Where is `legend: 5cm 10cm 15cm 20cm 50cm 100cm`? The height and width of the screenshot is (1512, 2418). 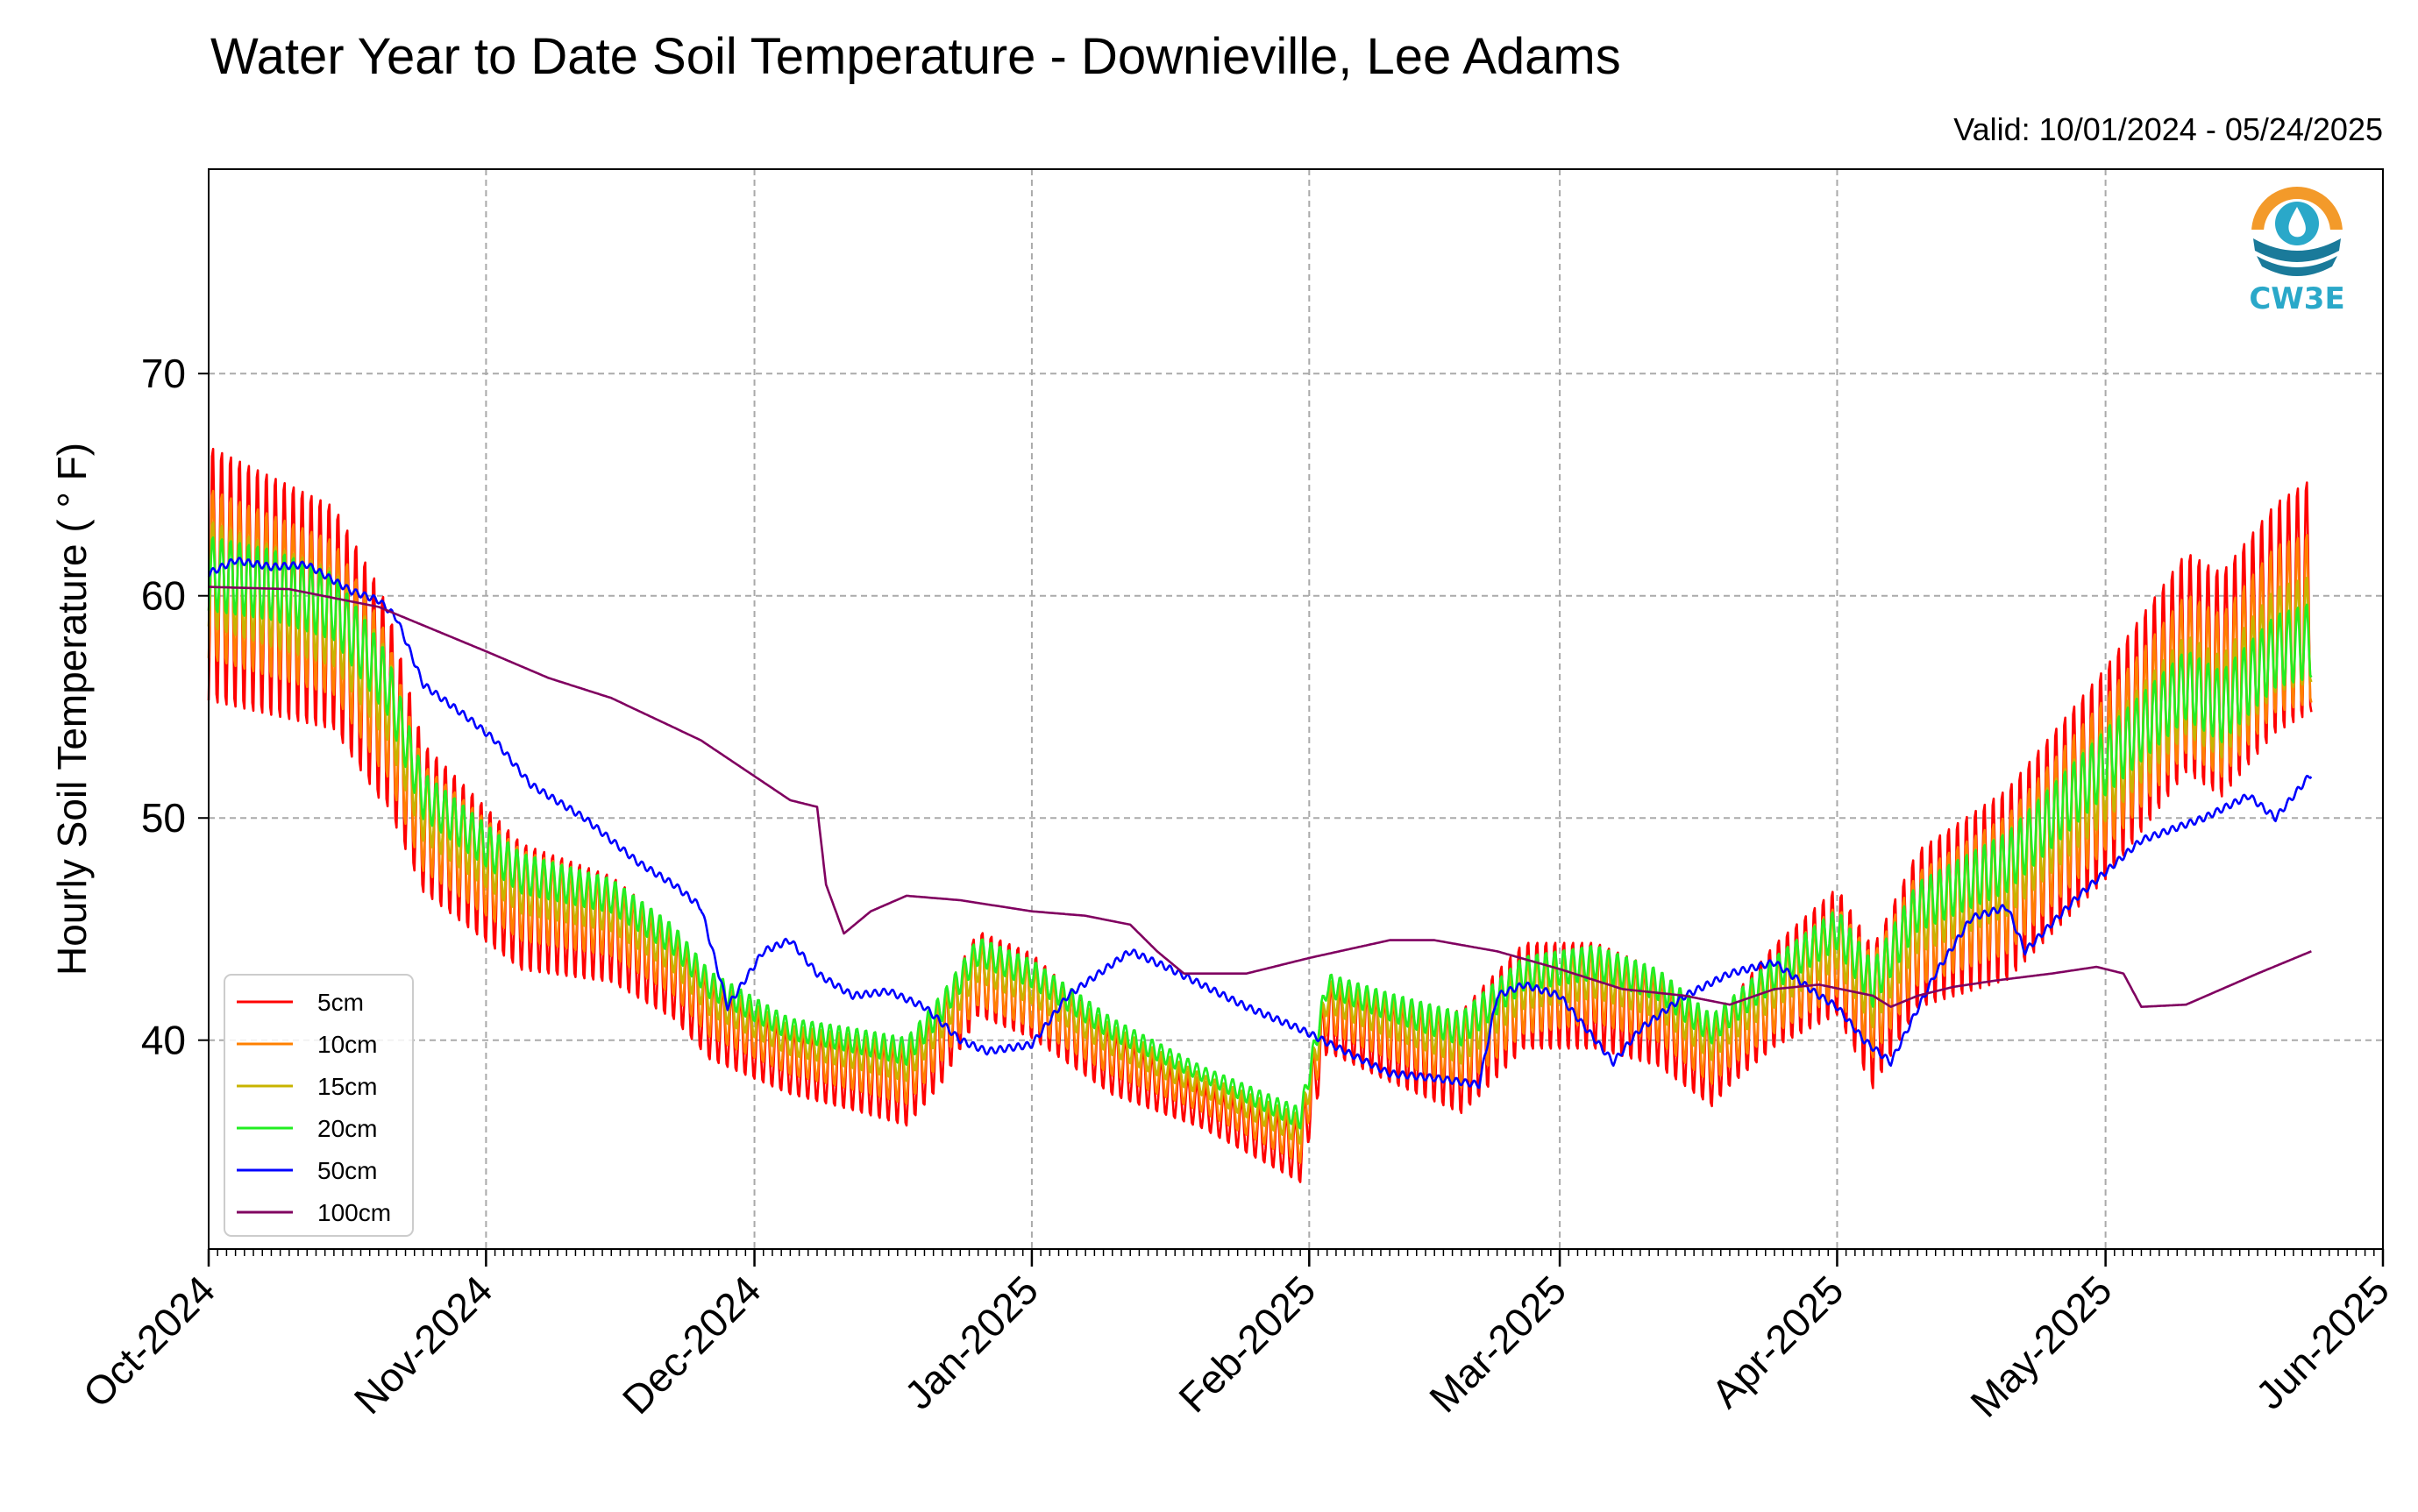 legend: 5cm 10cm 15cm 20cm 50cm 100cm is located at coordinates (319, 1105).